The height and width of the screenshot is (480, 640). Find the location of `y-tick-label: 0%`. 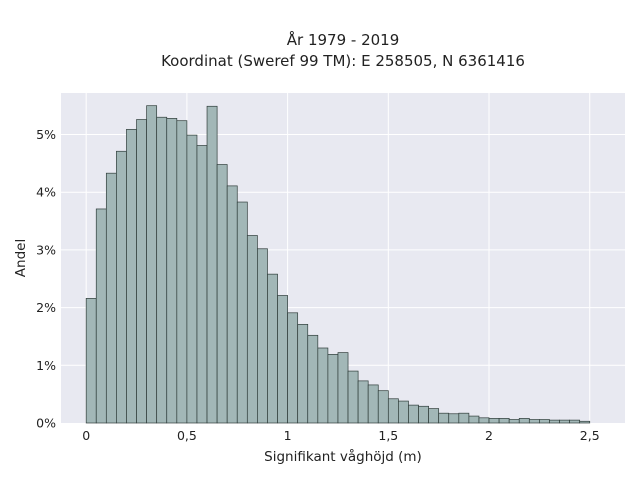

y-tick-label: 0% is located at coordinates (46, 423).